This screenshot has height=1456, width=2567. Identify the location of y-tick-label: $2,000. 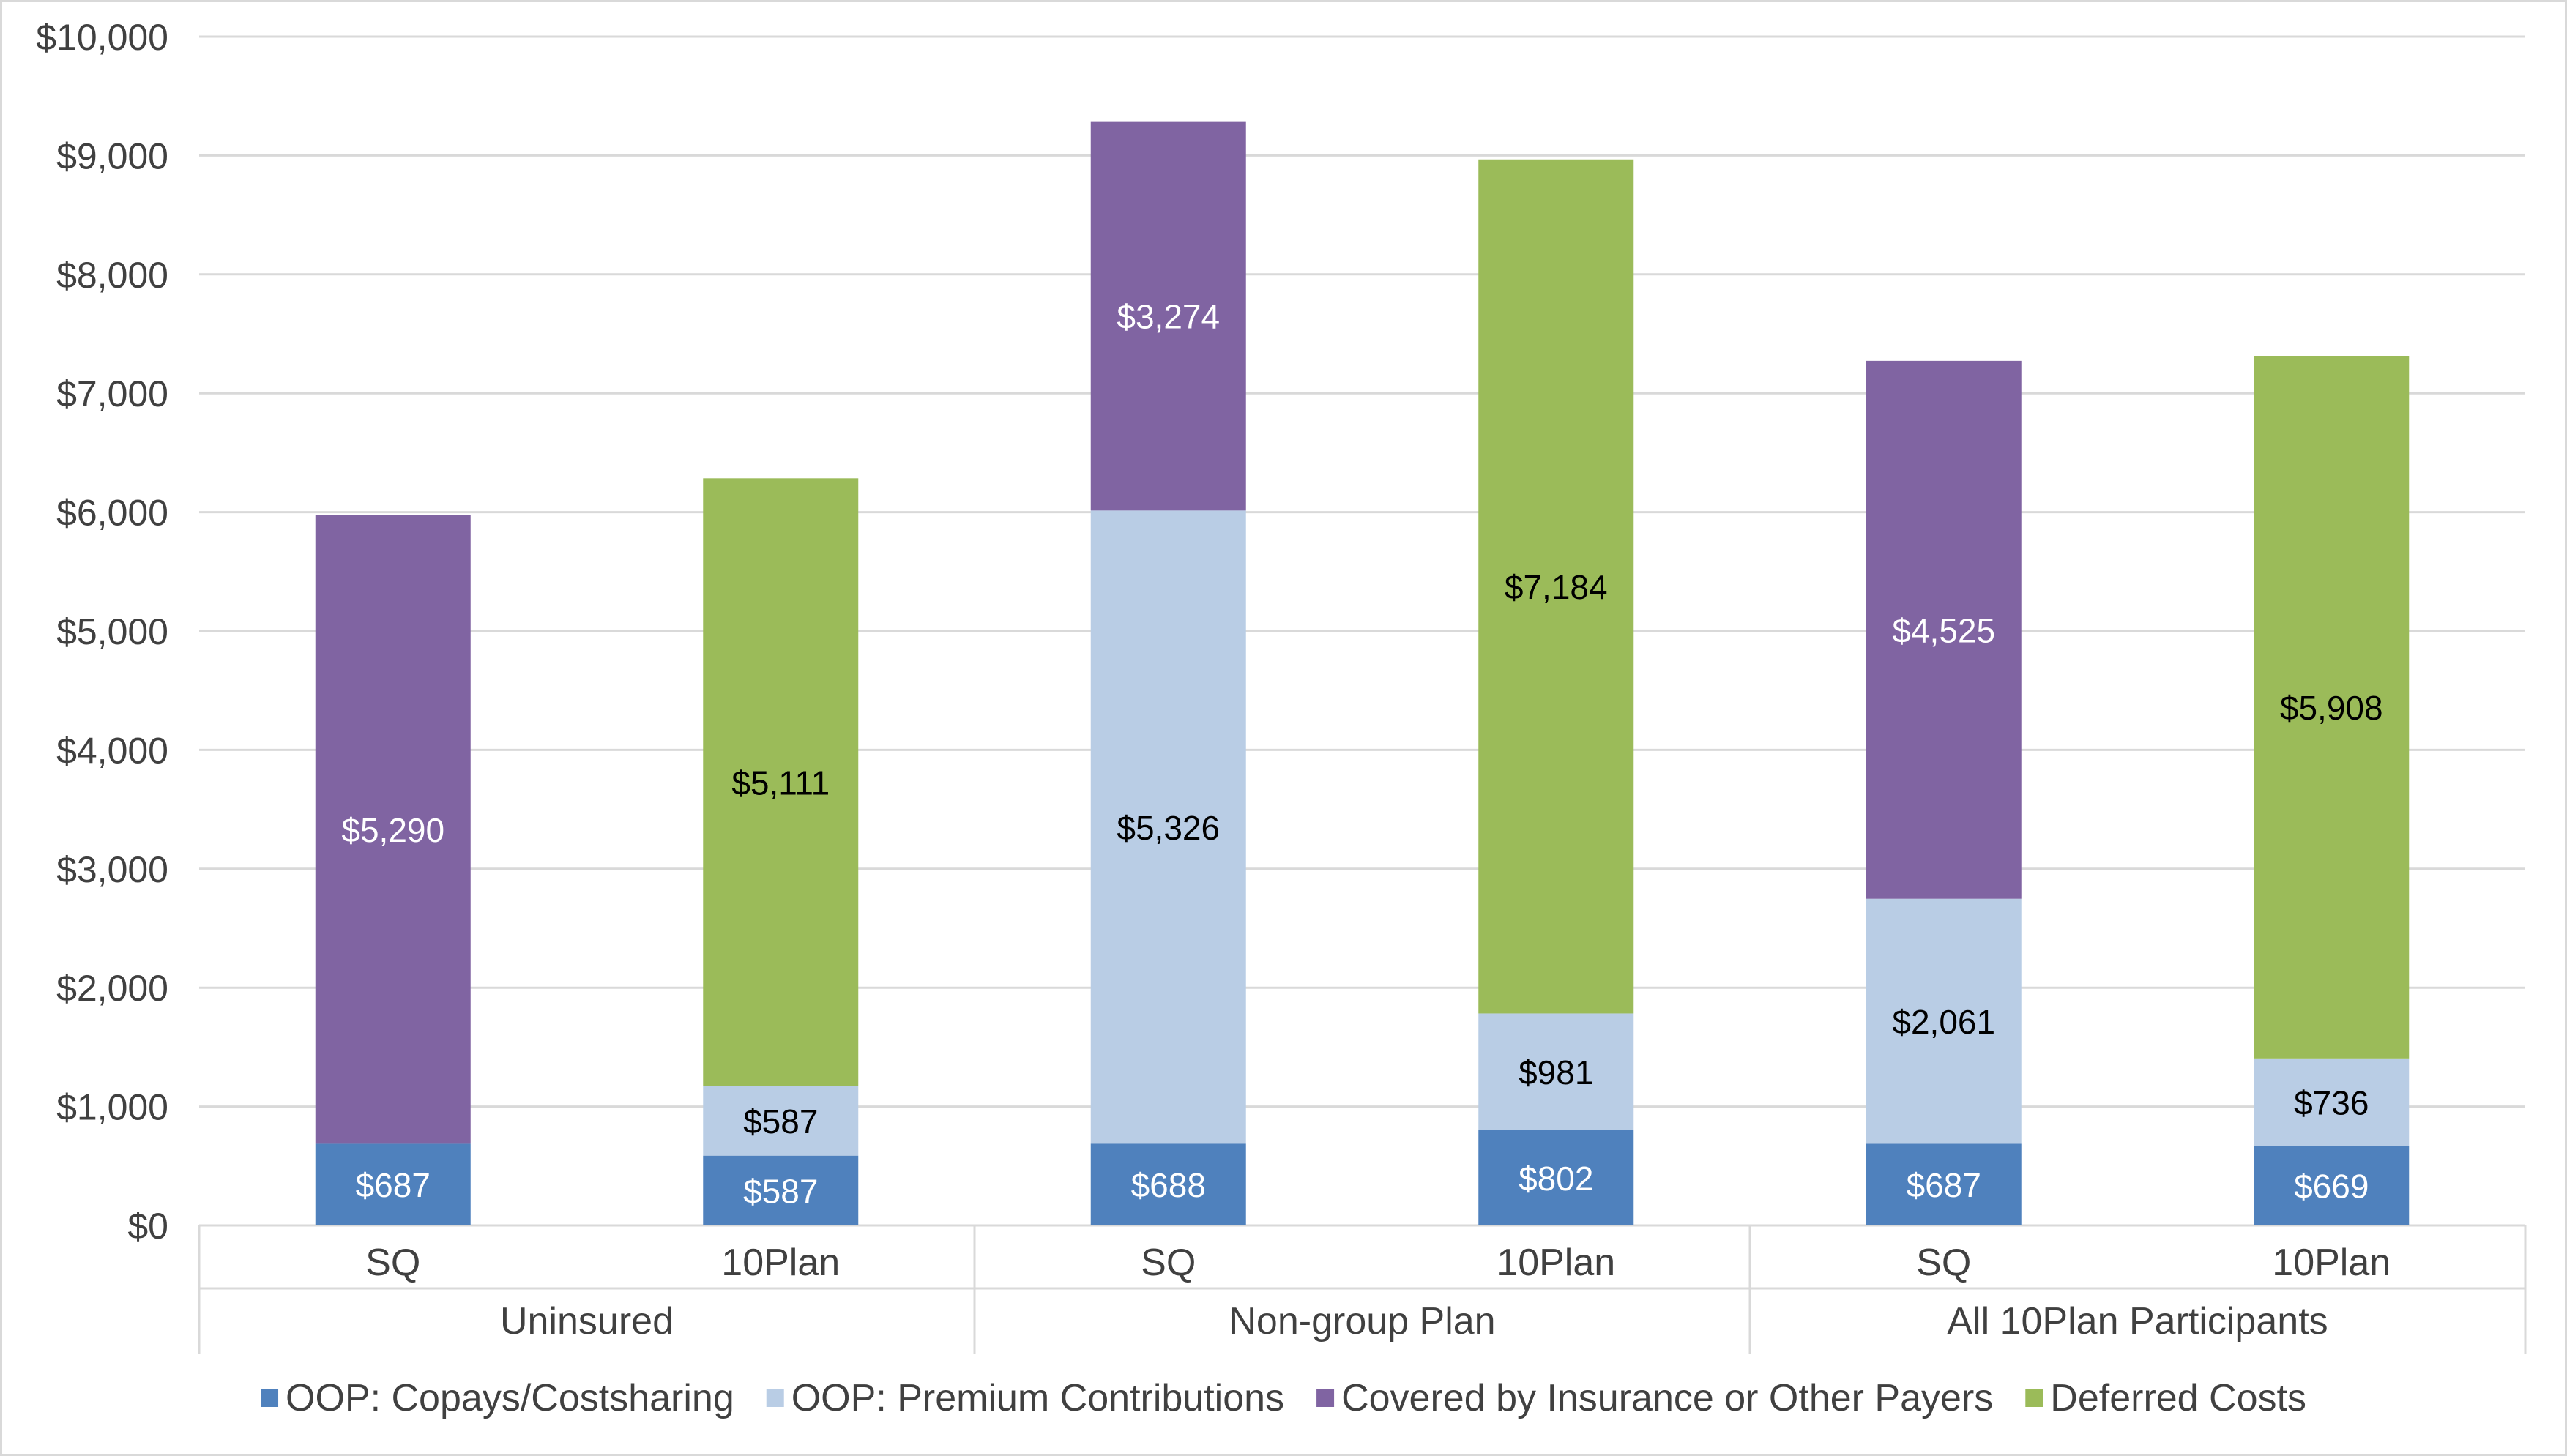
(112, 988).